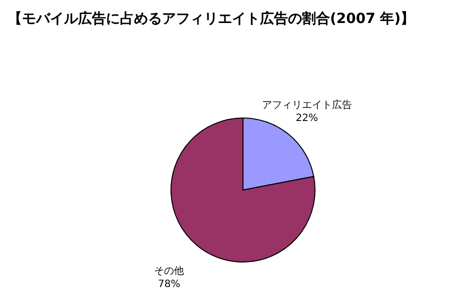 The height and width of the screenshot is (303, 450). Describe the element at coordinates (169, 271) in the screenshot. I see `slice-label: その他` at that location.